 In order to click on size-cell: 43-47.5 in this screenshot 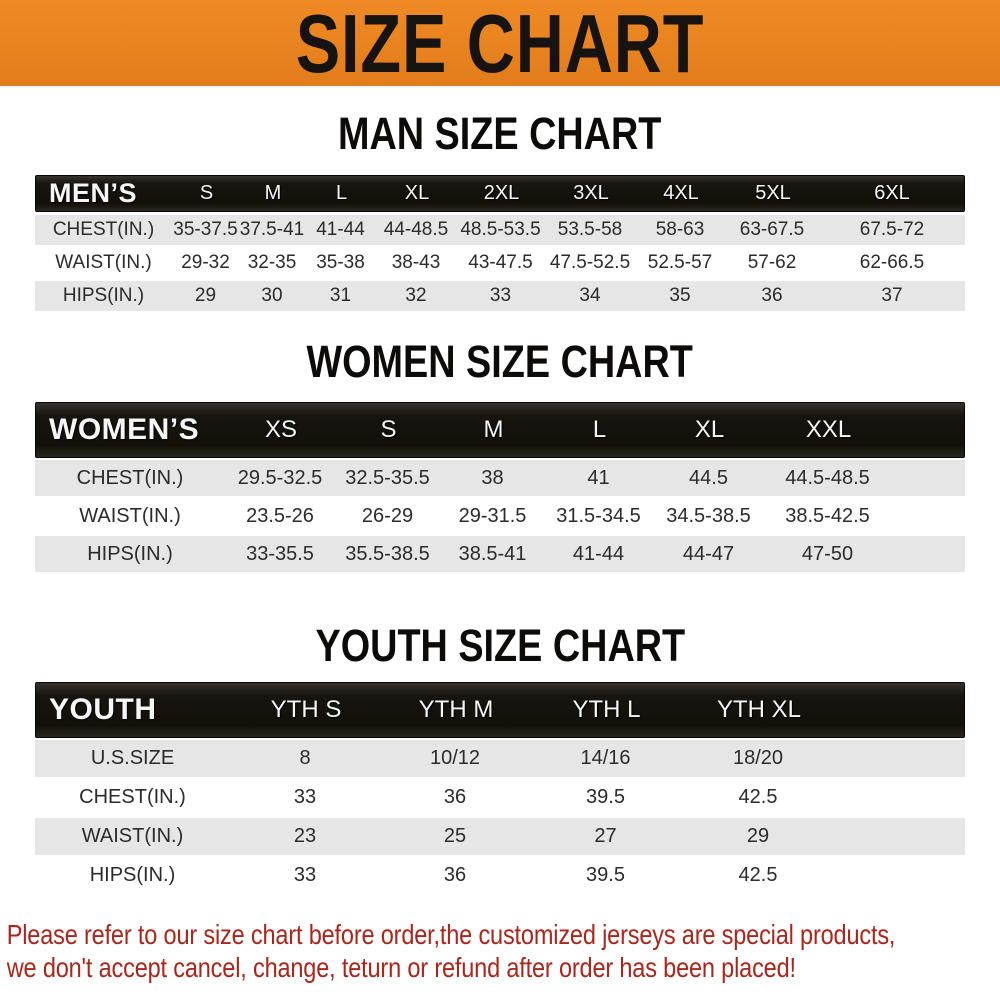, I will do `click(500, 262)`.